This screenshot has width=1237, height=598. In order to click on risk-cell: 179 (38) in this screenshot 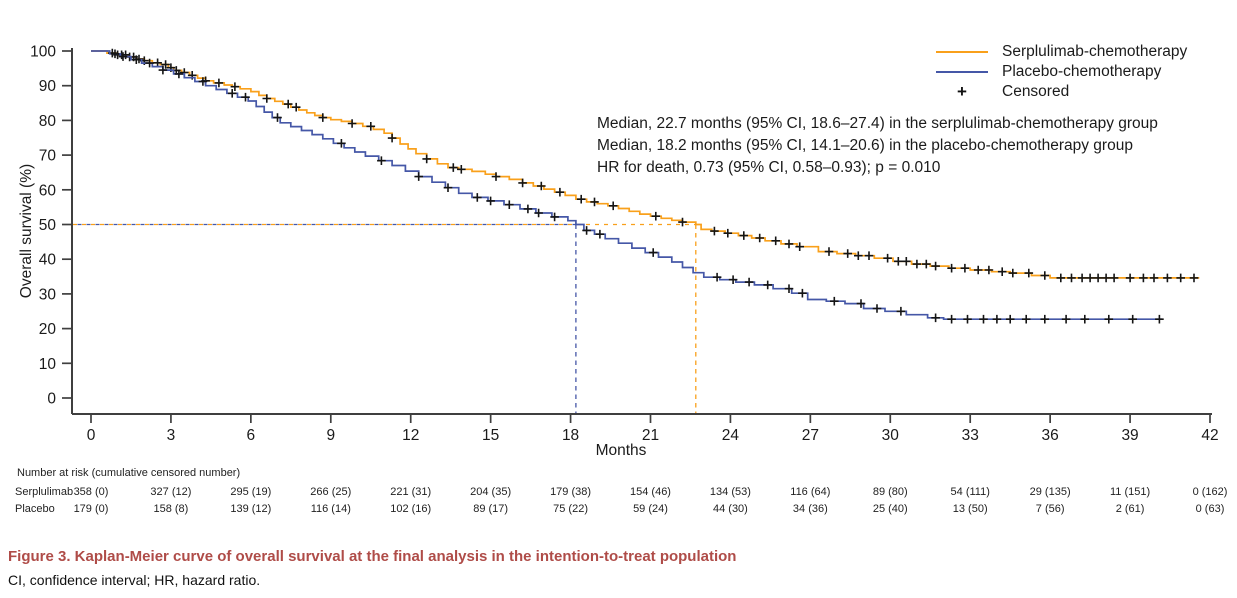, I will do `click(571, 492)`.